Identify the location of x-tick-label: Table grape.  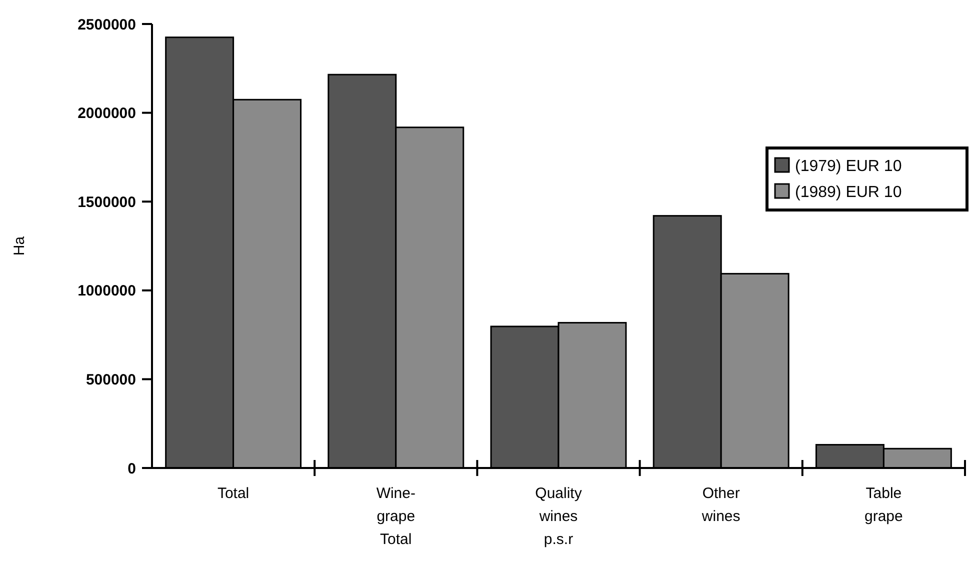
(883, 505).